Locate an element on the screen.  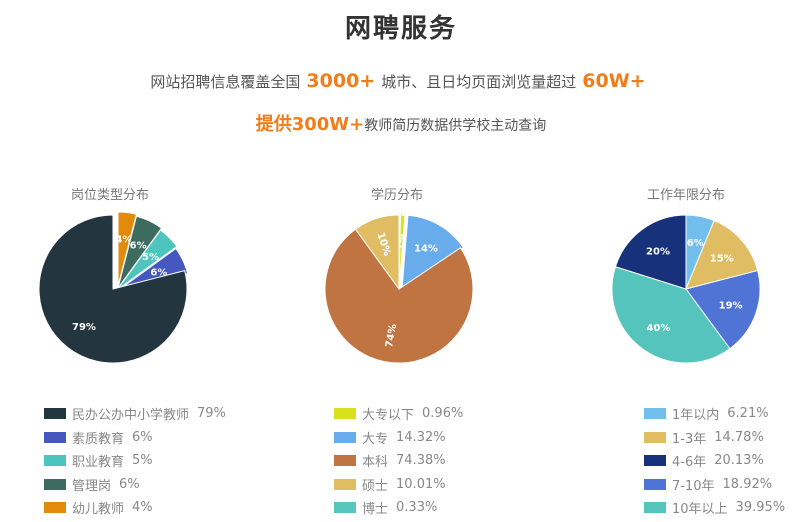
legend-item: 管理岗 6% is located at coordinates (135, 485).